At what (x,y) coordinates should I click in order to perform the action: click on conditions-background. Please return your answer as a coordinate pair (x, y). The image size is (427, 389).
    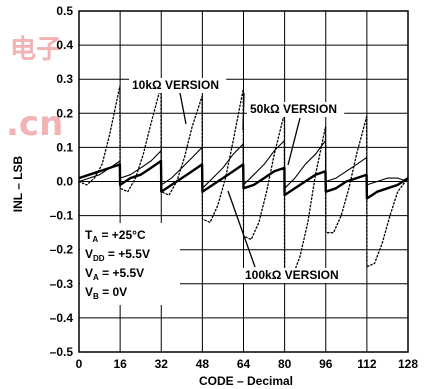
    Looking at the image, I should click on (130, 264).